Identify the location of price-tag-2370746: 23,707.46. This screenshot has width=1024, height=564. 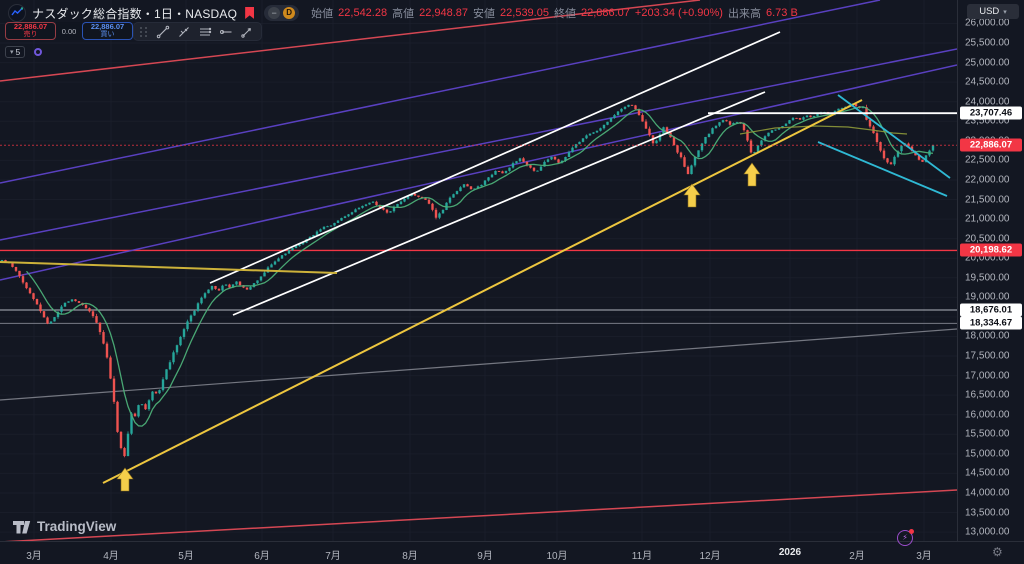
(991, 113).